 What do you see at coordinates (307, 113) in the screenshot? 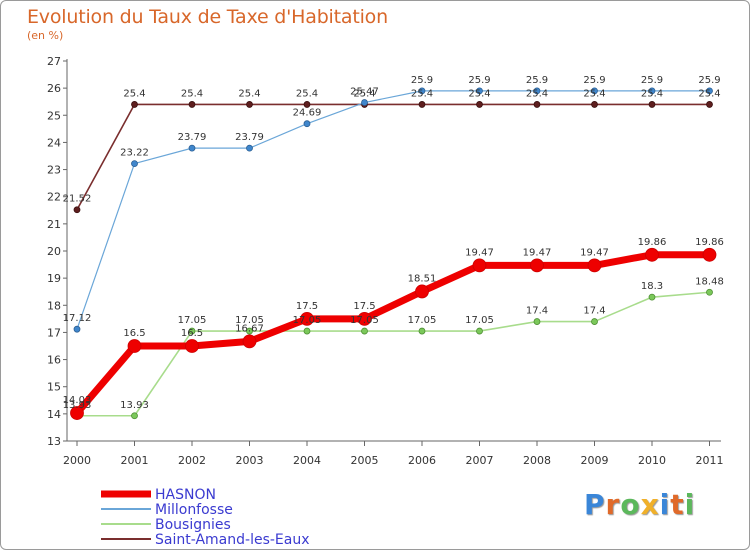
I see `data-label-millonfosse: 24.69` at bounding box center [307, 113].